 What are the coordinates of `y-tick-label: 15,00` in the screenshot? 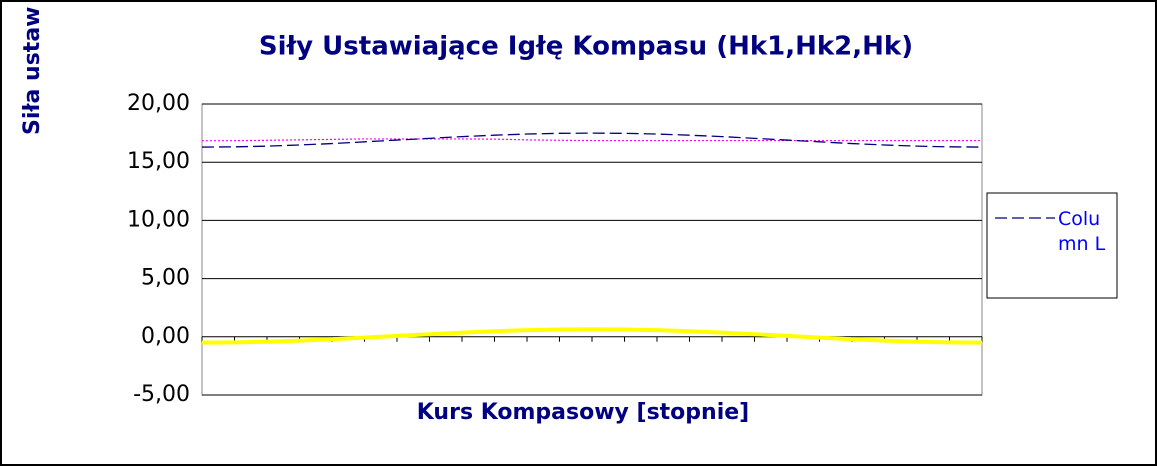 It's located at (158, 161).